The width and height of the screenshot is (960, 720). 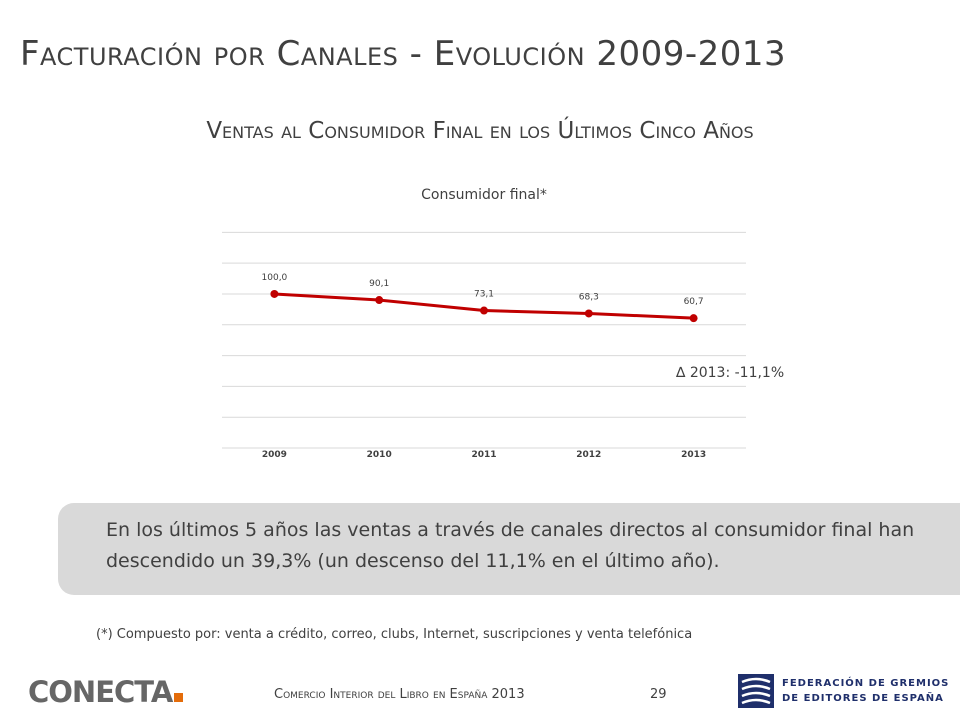 I want to click on x-tick-2009: 2009, so click(x=274, y=455).